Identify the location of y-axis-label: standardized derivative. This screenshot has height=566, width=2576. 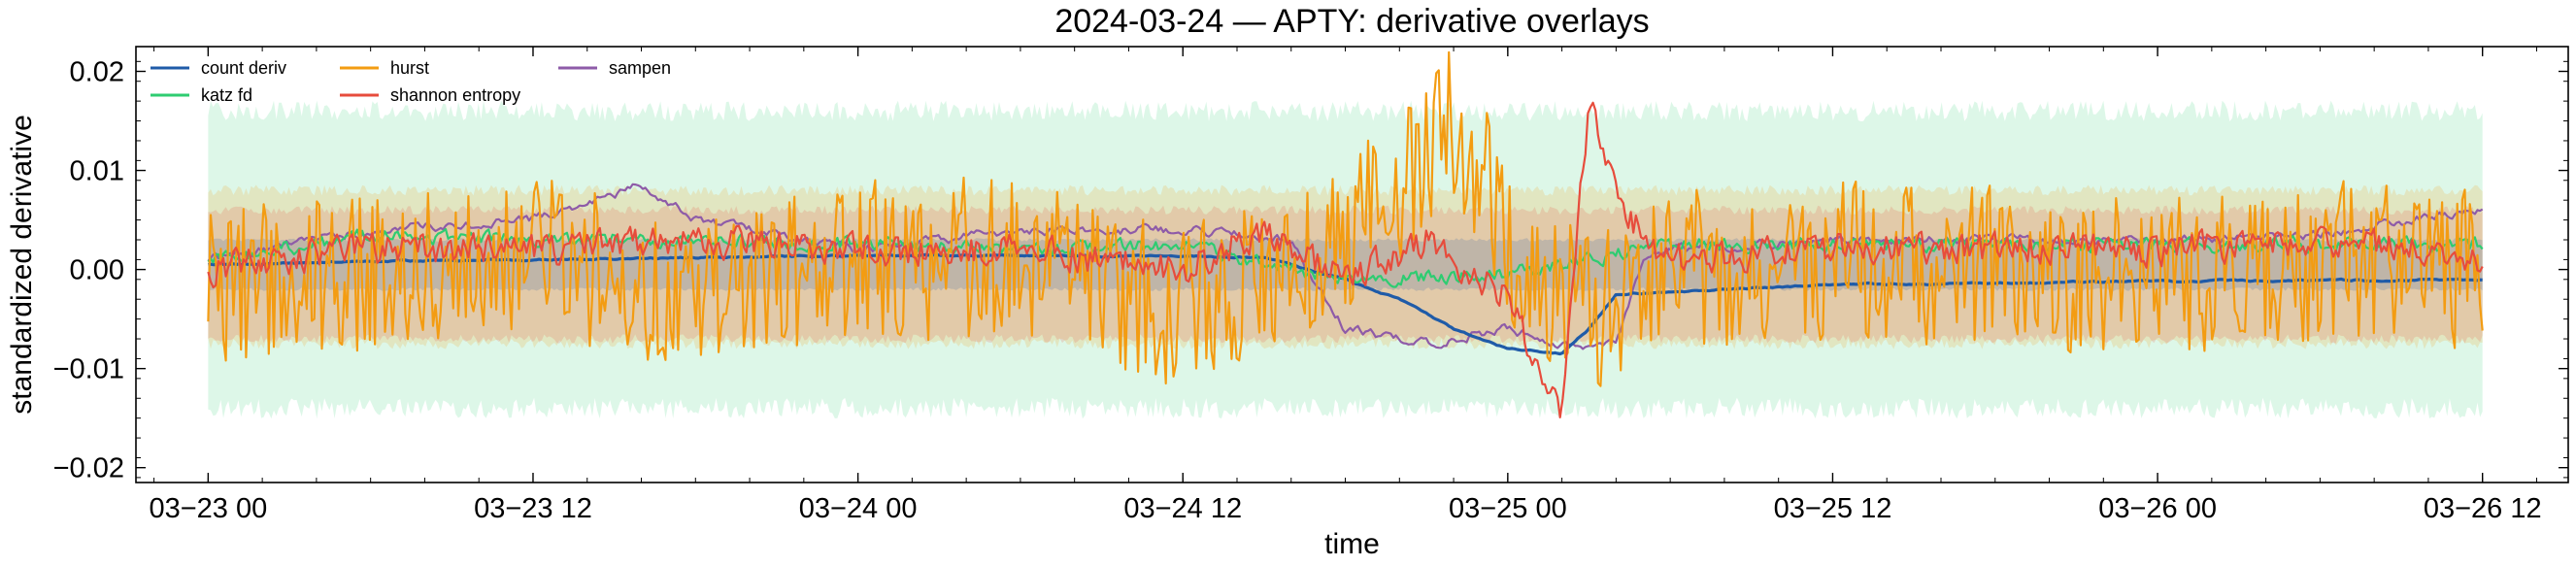
(22, 265).